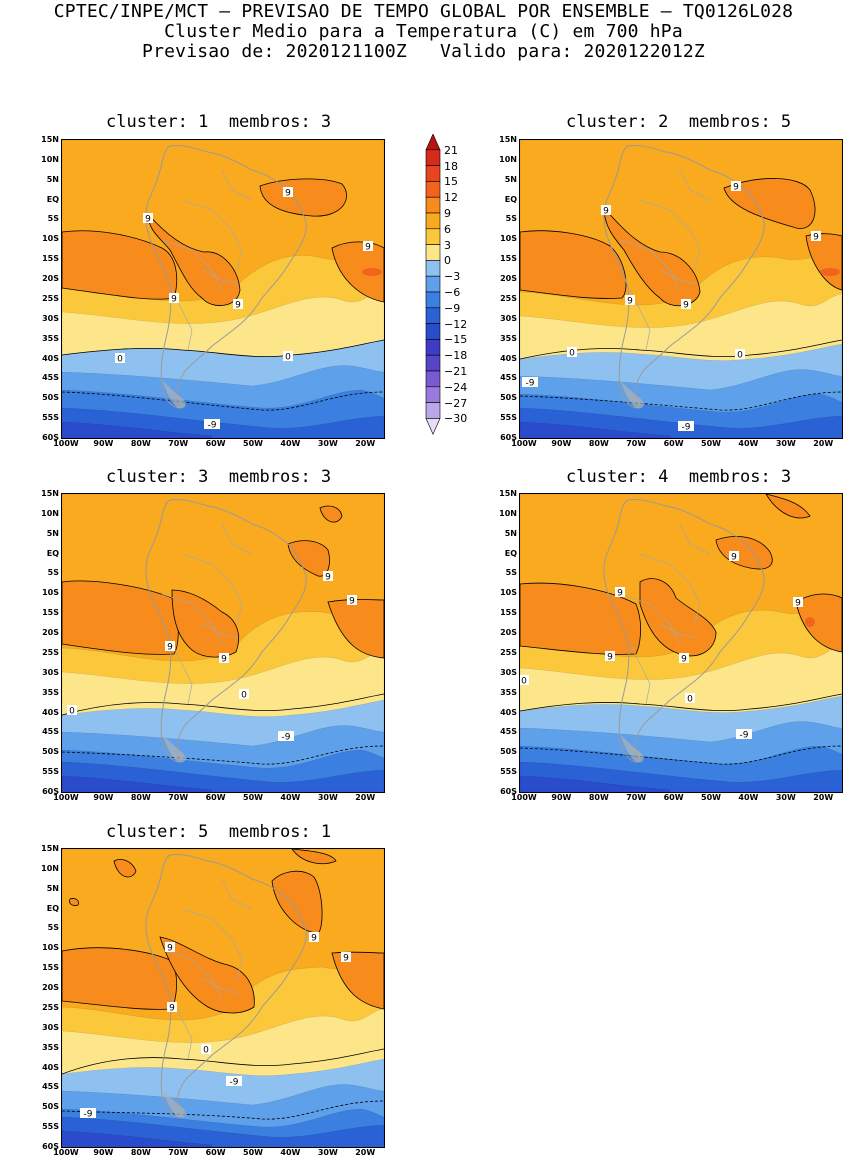 The image size is (847, 1157). Describe the element at coordinates (454, 288) in the screenshot. I see `colorbar-legend: 21 18 15 12 9 6 3 0 −3 −6 −9 −12 −15 −18 −21 −24 −27 −30` at that location.